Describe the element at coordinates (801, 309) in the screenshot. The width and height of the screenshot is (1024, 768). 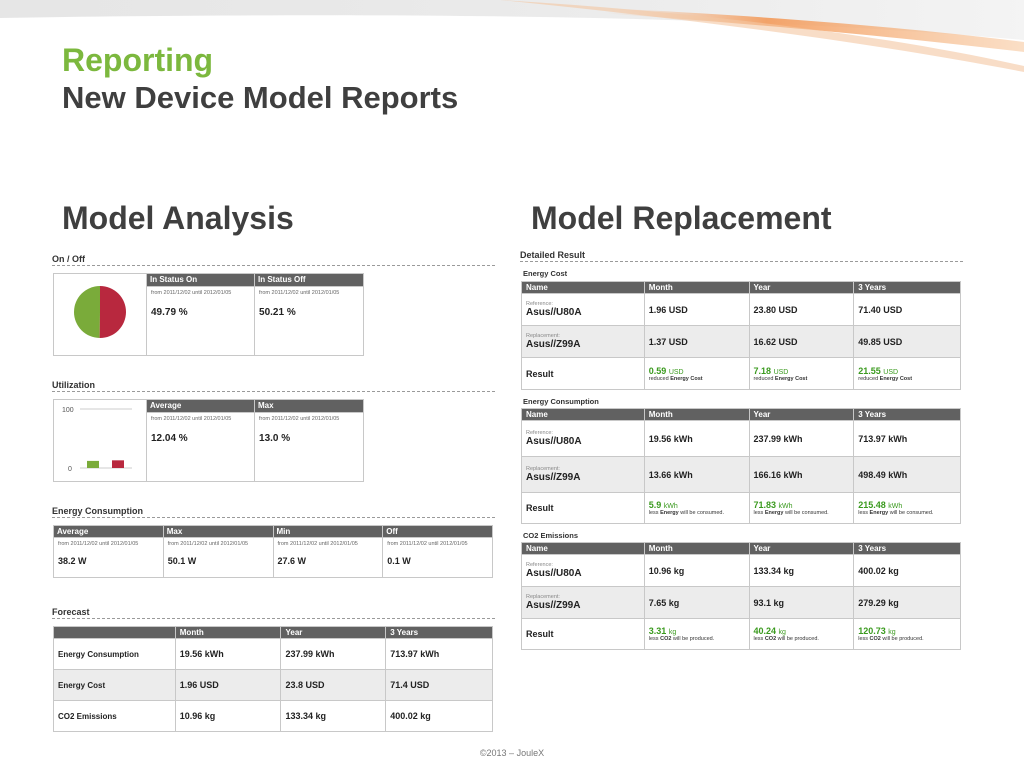
I see `cell-value: 23.80 USD` at that location.